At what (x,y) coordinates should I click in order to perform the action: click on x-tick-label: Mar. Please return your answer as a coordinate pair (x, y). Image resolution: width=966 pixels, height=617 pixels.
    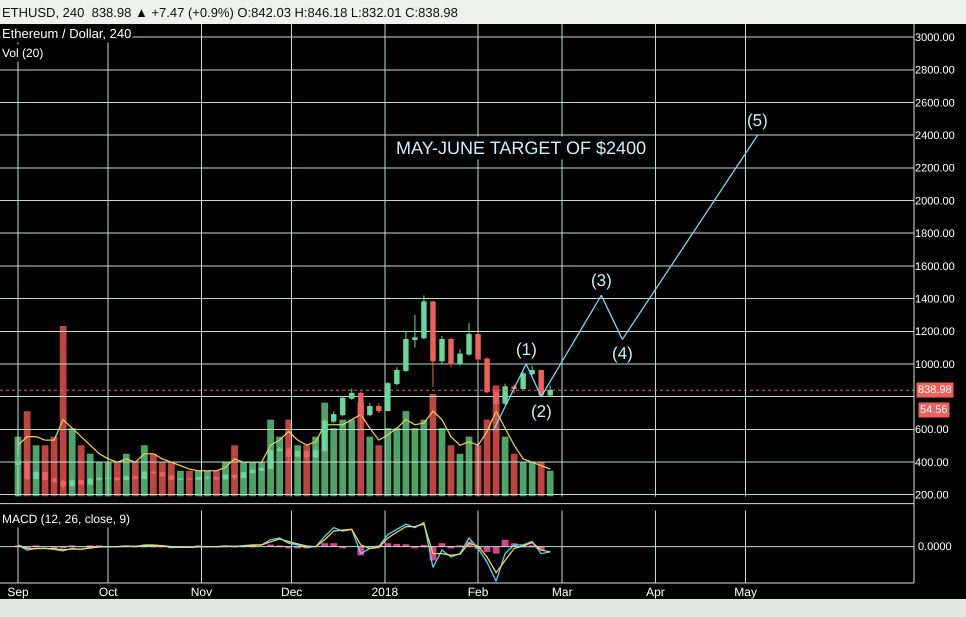
    Looking at the image, I should click on (562, 592).